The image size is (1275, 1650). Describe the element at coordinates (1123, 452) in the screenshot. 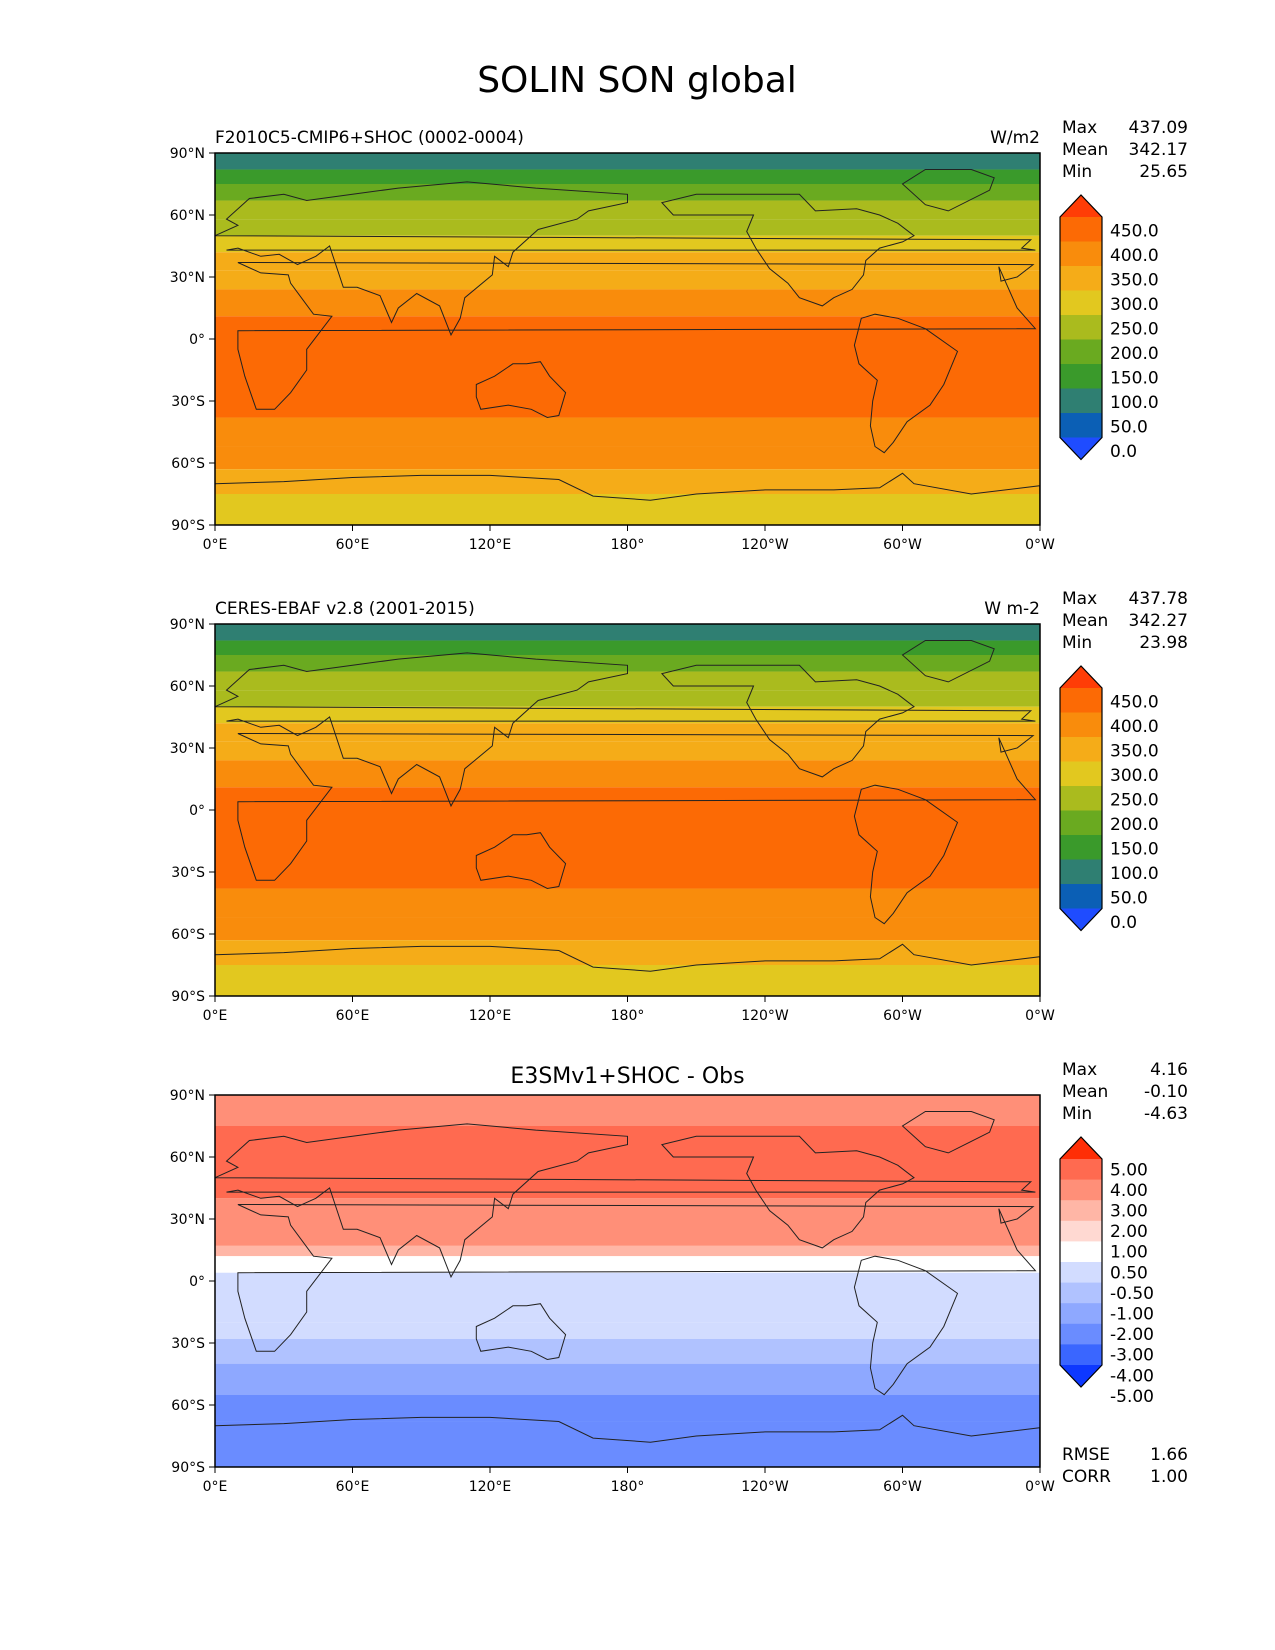

I see `colorbar-tick-label: 0.0` at that location.